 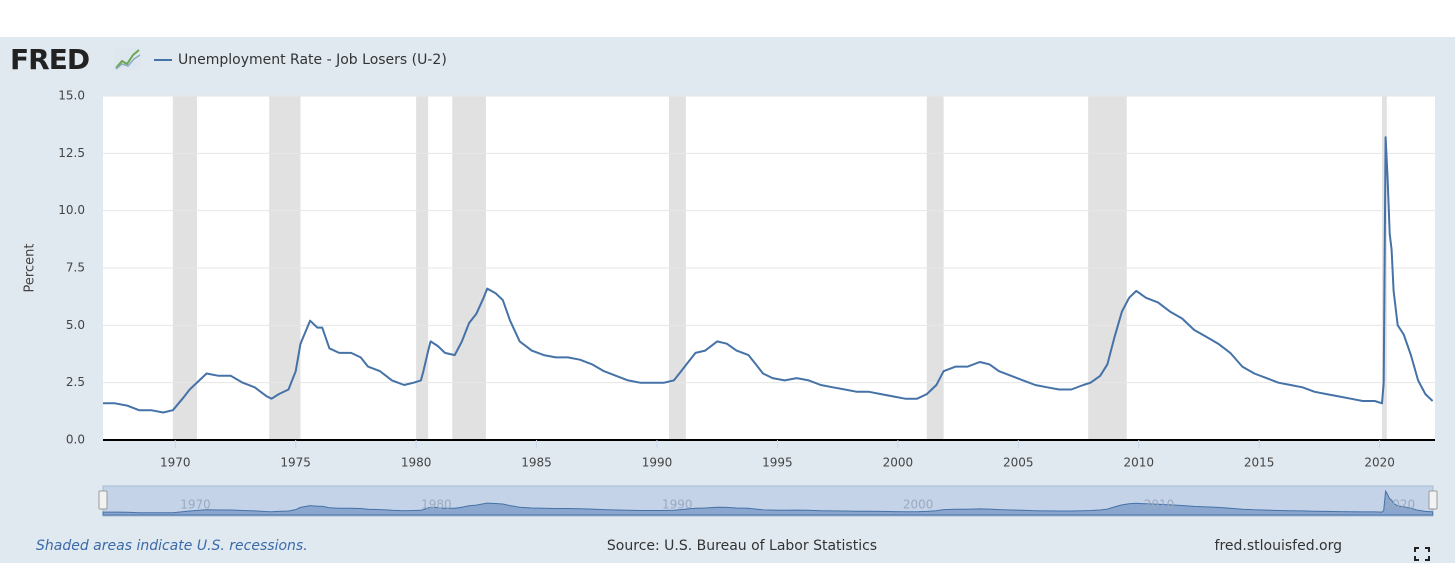 What do you see at coordinates (777, 463) in the screenshot?
I see `x-tick-label: 1995` at bounding box center [777, 463].